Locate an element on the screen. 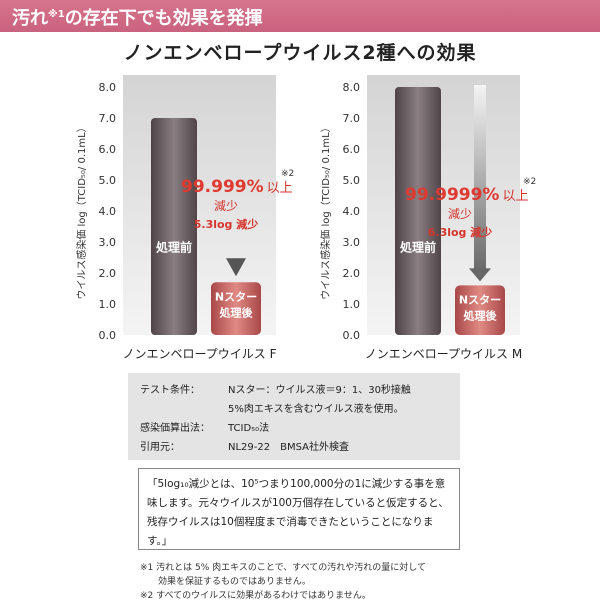  section-header: 汚れ※1の存在下でも効果を発揮 is located at coordinates (300, 16).